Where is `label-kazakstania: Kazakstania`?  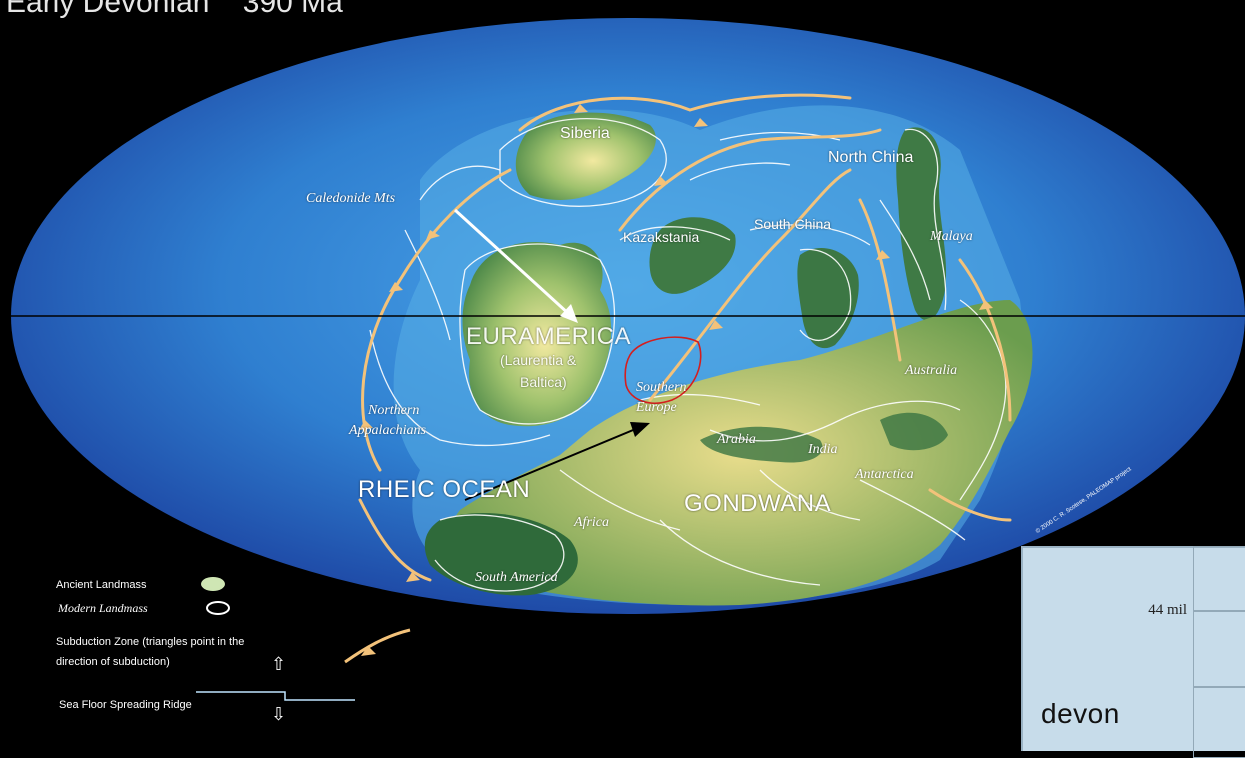 label-kazakstania: Kazakstania is located at coordinates (661, 237).